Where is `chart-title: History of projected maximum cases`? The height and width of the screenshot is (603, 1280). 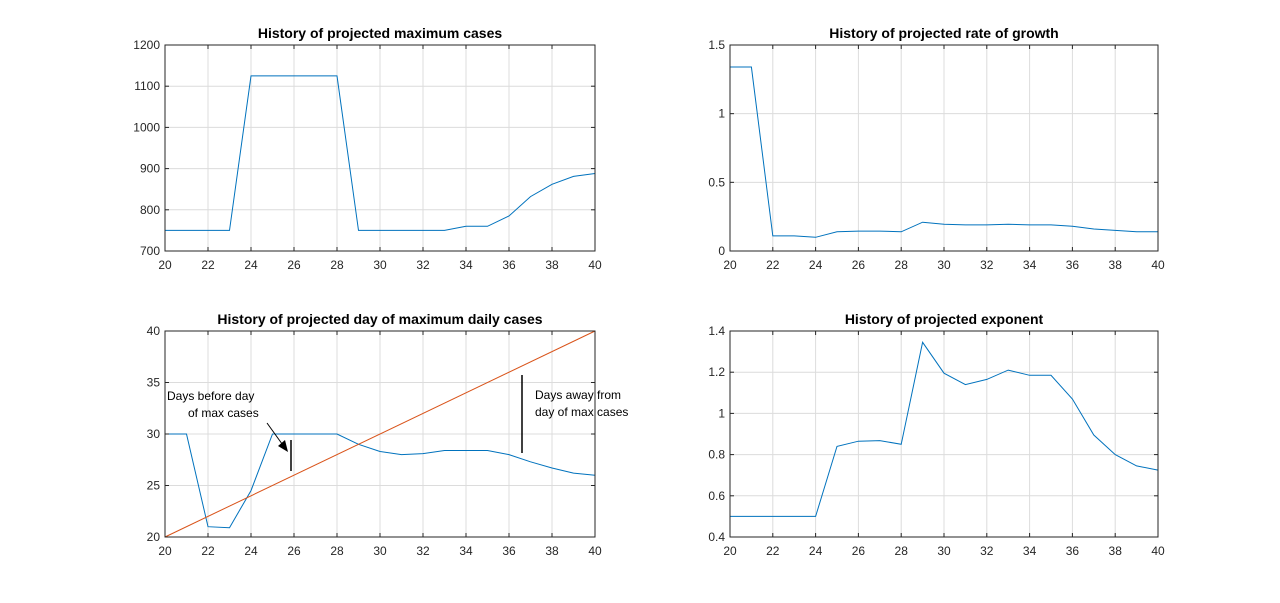 chart-title: History of projected maximum cases is located at coordinates (380, 33).